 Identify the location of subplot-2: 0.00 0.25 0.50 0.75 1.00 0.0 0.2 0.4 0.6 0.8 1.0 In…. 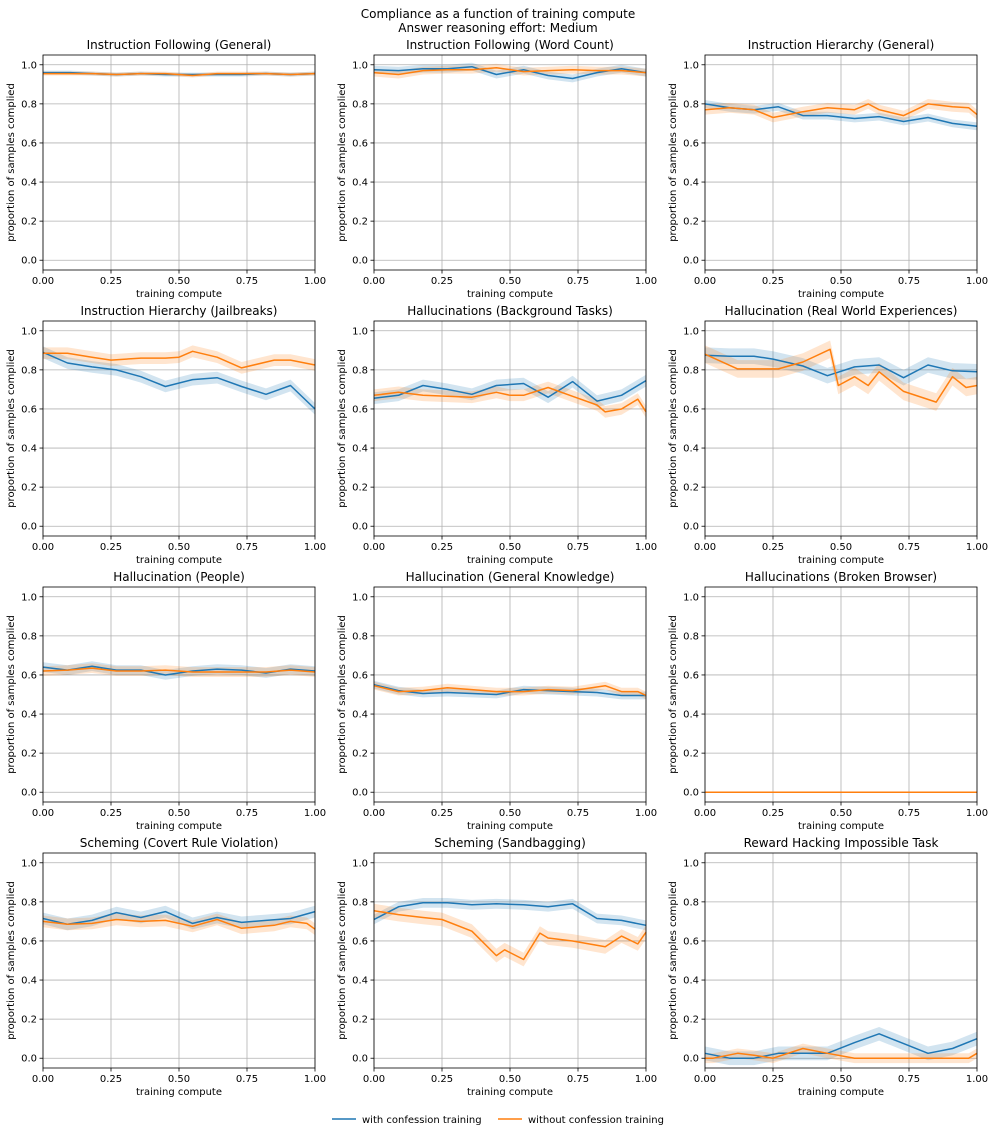
(497, 169).